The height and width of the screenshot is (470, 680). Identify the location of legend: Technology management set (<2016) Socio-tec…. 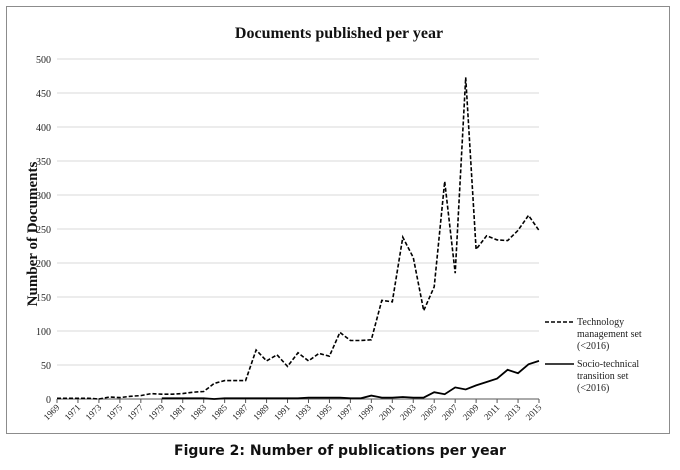
(593, 355).